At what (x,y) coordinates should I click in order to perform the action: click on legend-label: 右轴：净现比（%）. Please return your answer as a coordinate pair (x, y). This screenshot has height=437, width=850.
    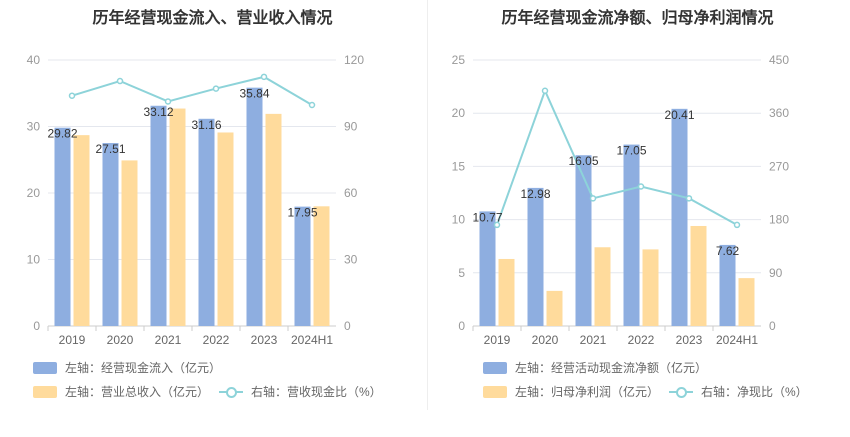
    Looking at the image, I should click on (754, 392).